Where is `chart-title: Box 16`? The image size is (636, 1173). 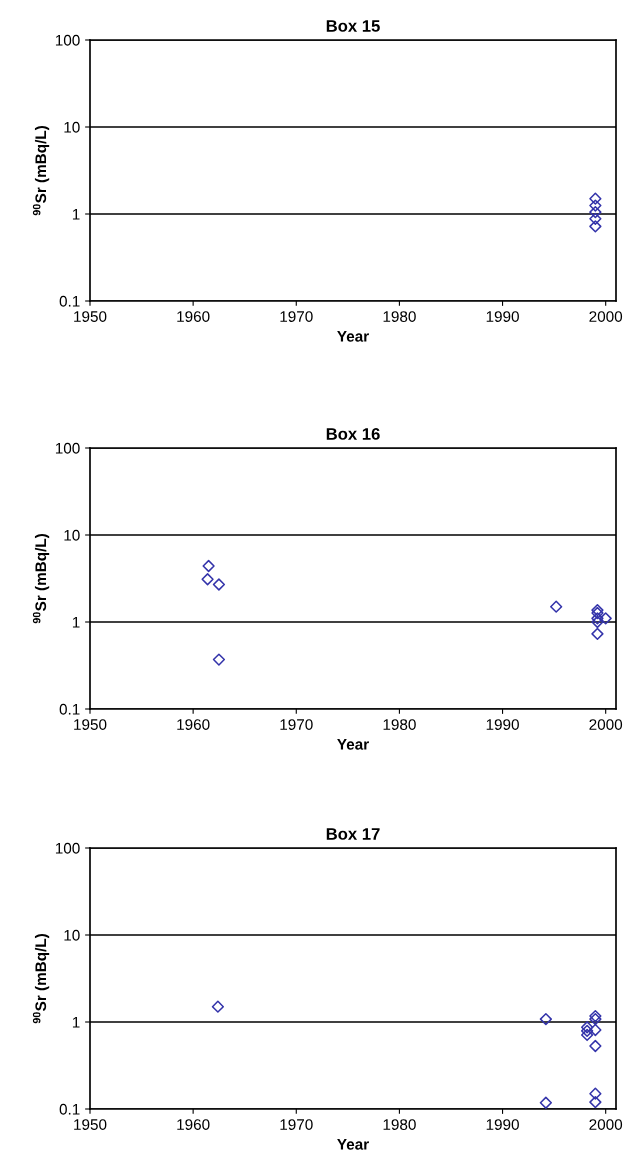
chart-title: Box 16 is located at coordinates (353, 434).